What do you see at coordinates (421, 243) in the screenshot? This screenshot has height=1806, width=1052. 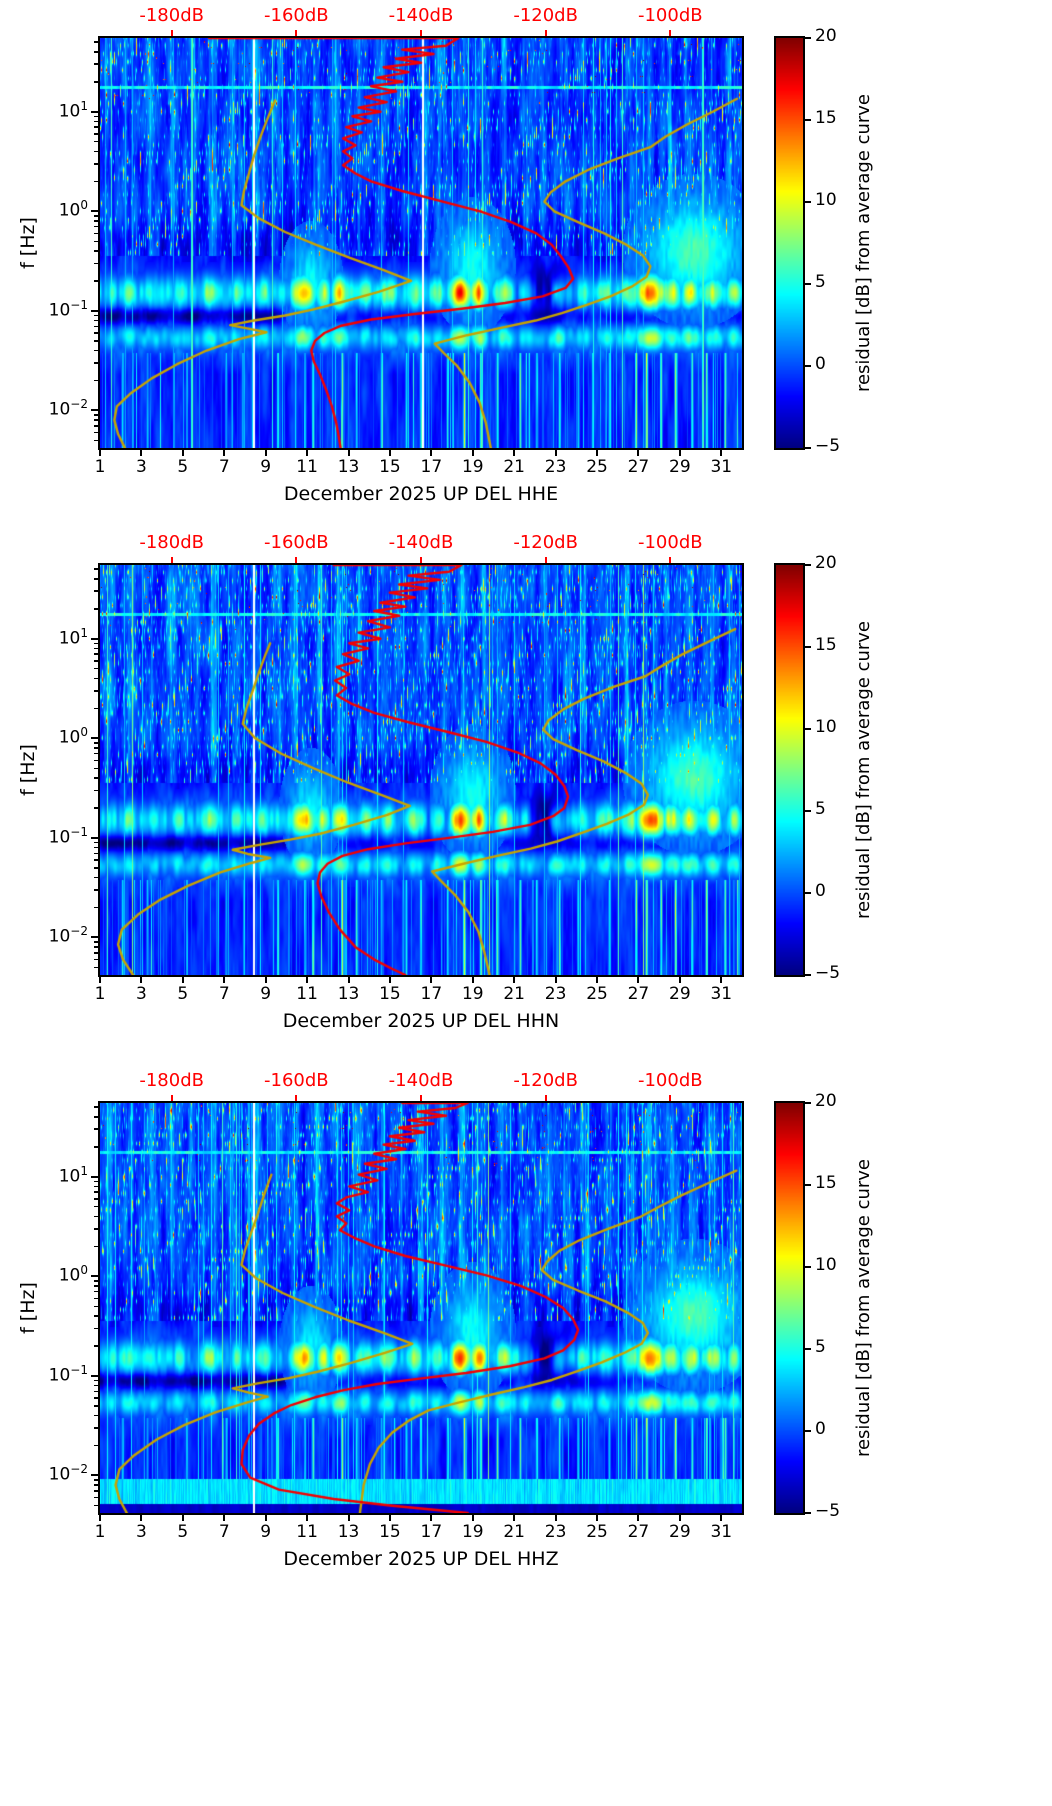 I see `spectrogram-image-hhe` at bounding box center [421, 243].